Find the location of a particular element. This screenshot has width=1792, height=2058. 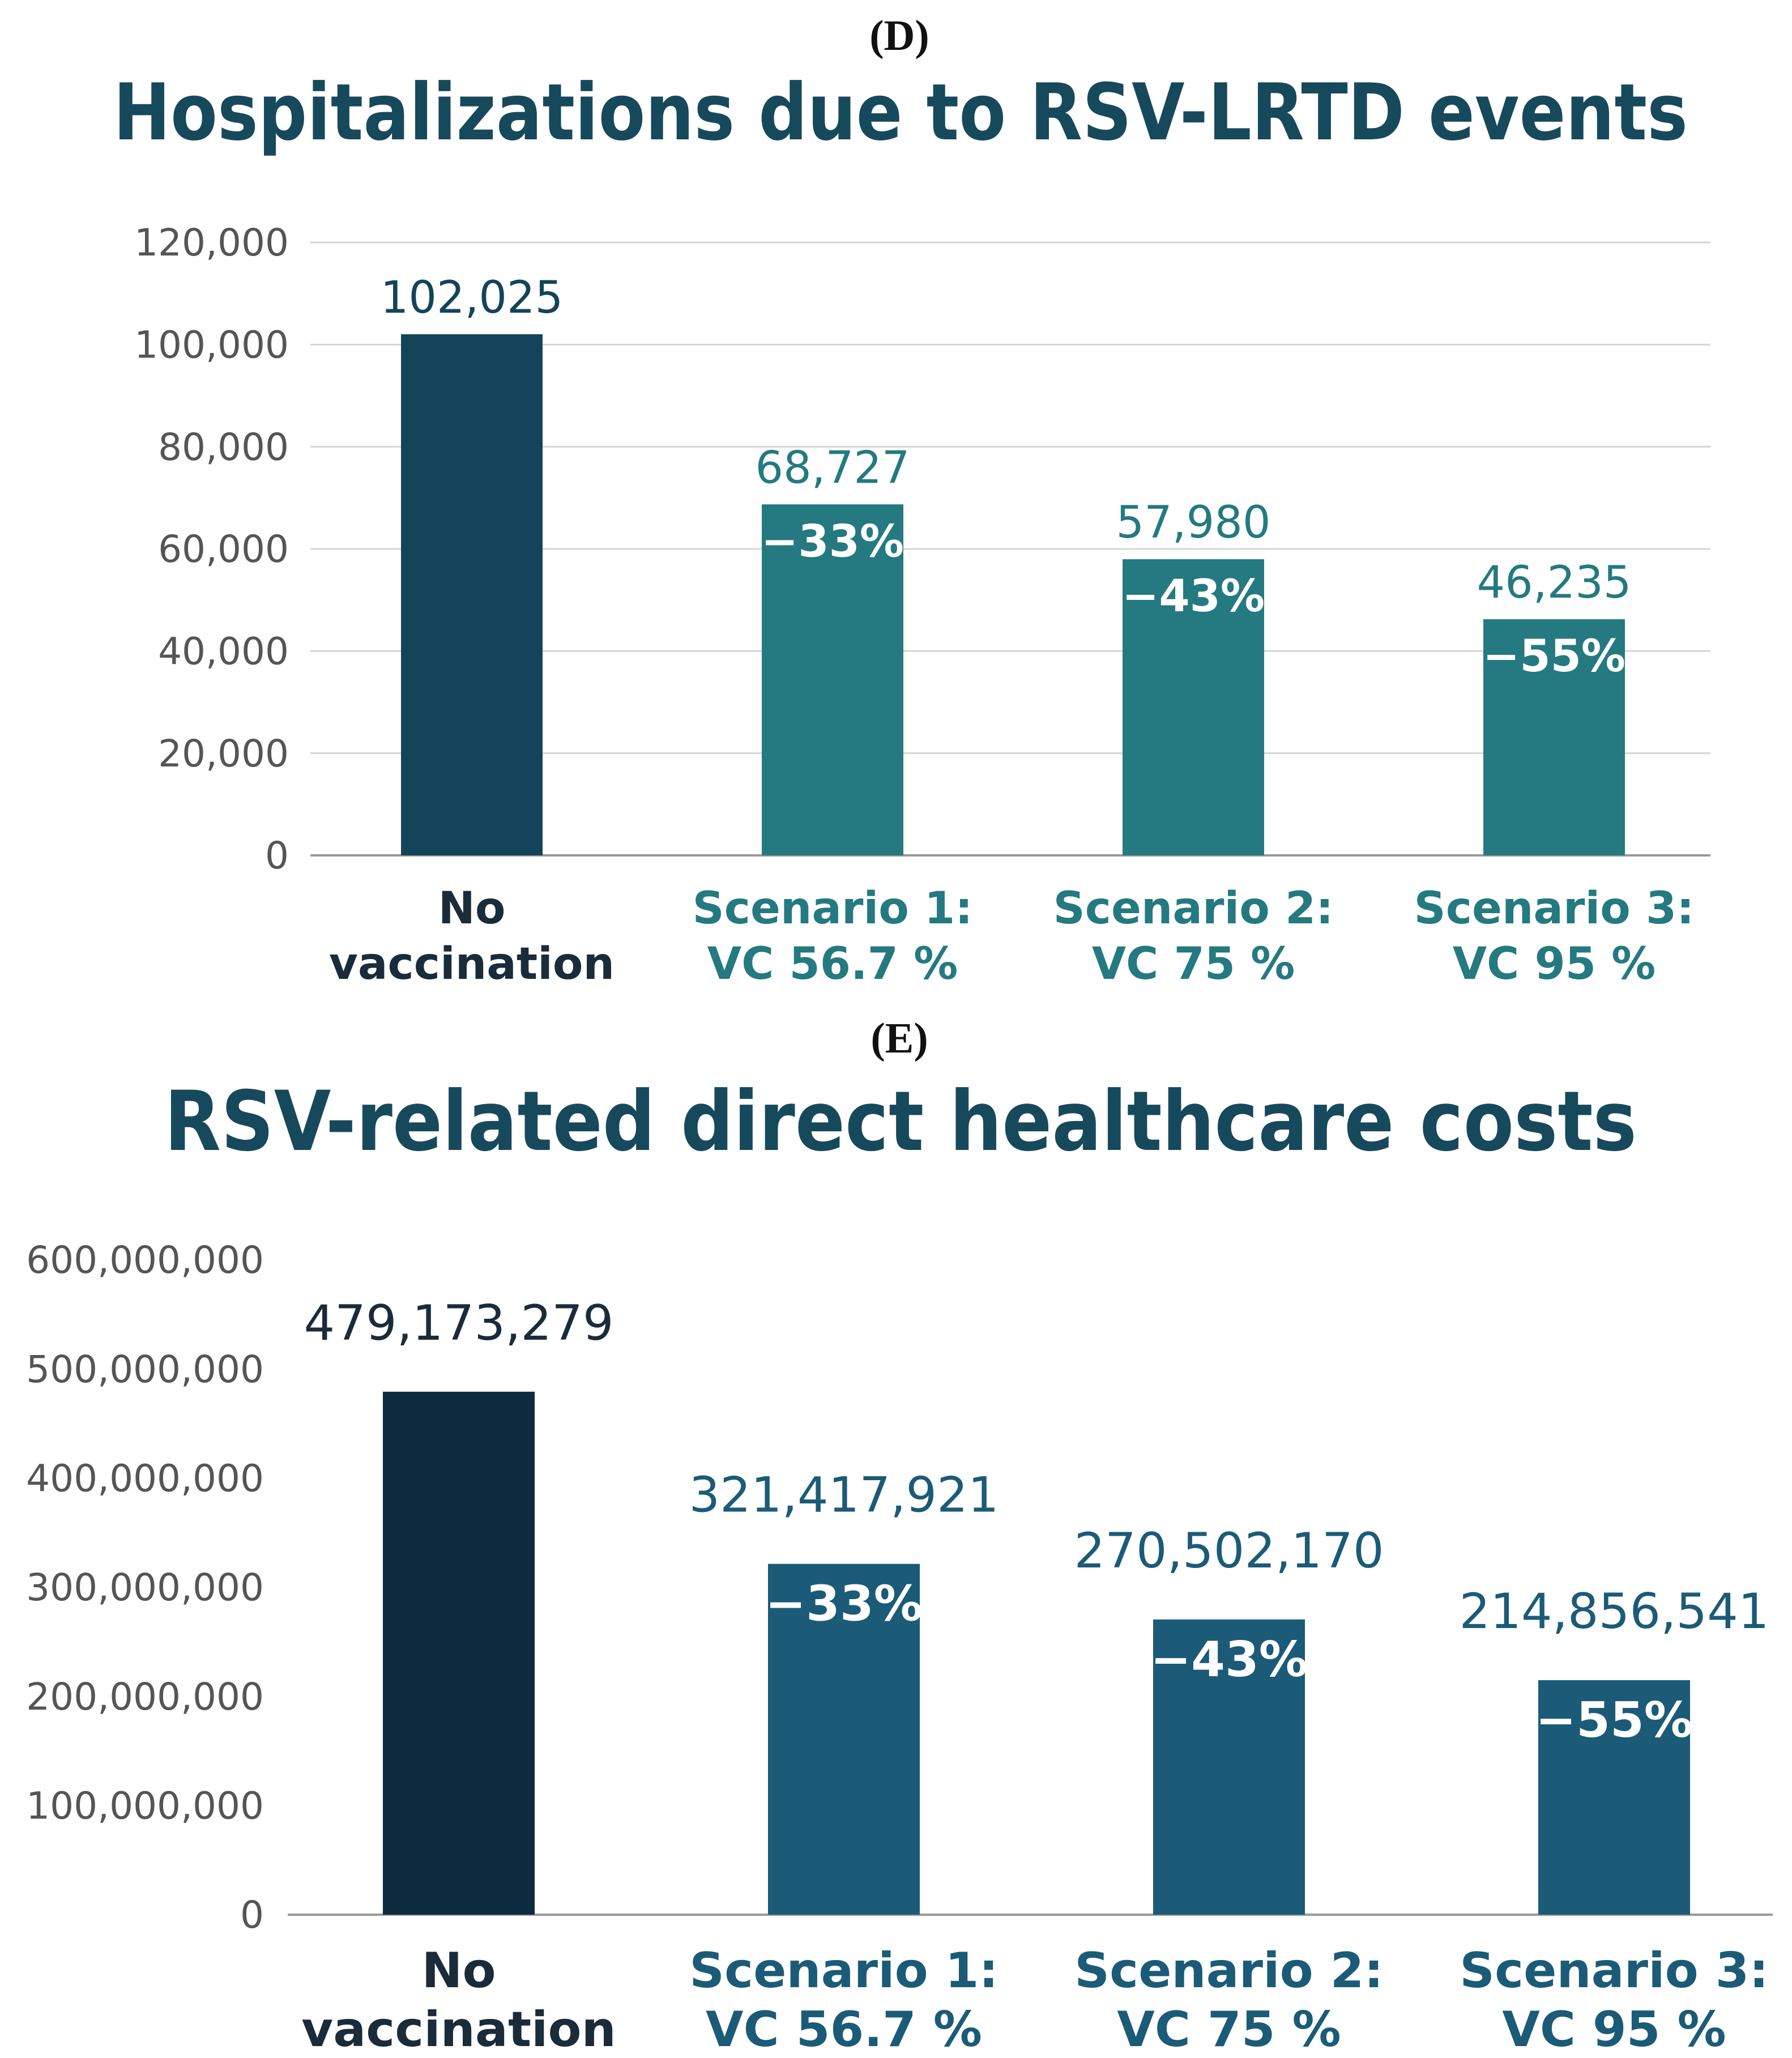

data-label: 270,502,170 is located at coordinates (1229, 1551).